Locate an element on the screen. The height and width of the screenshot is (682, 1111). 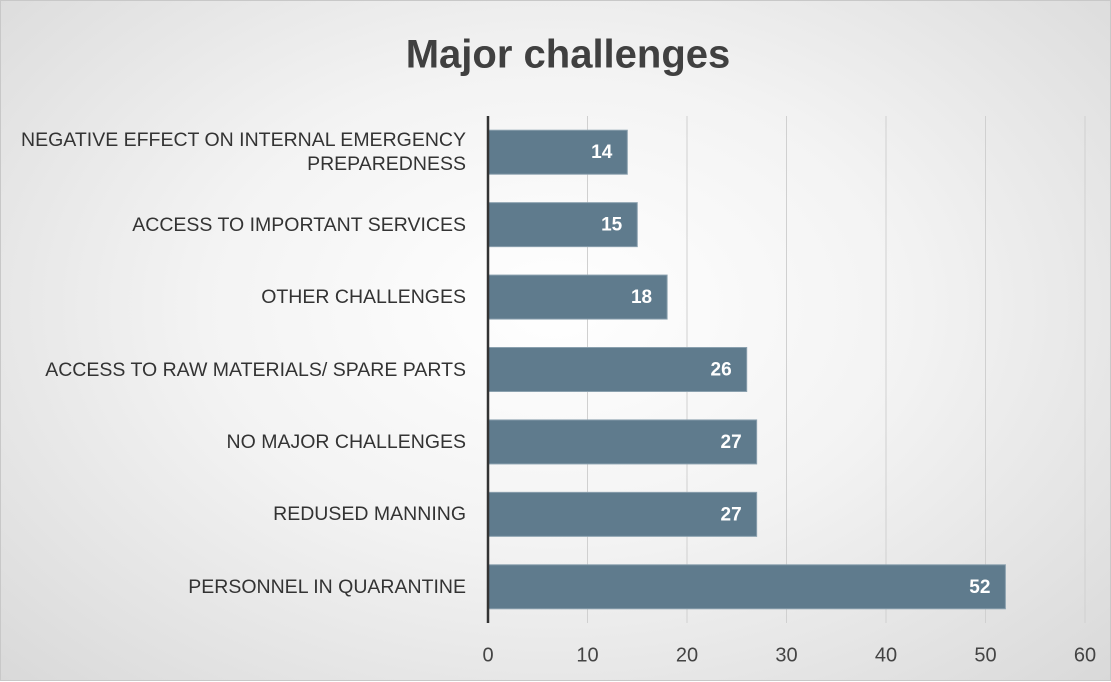
chart-title: Major challenges is located at coordinates (568, 55).